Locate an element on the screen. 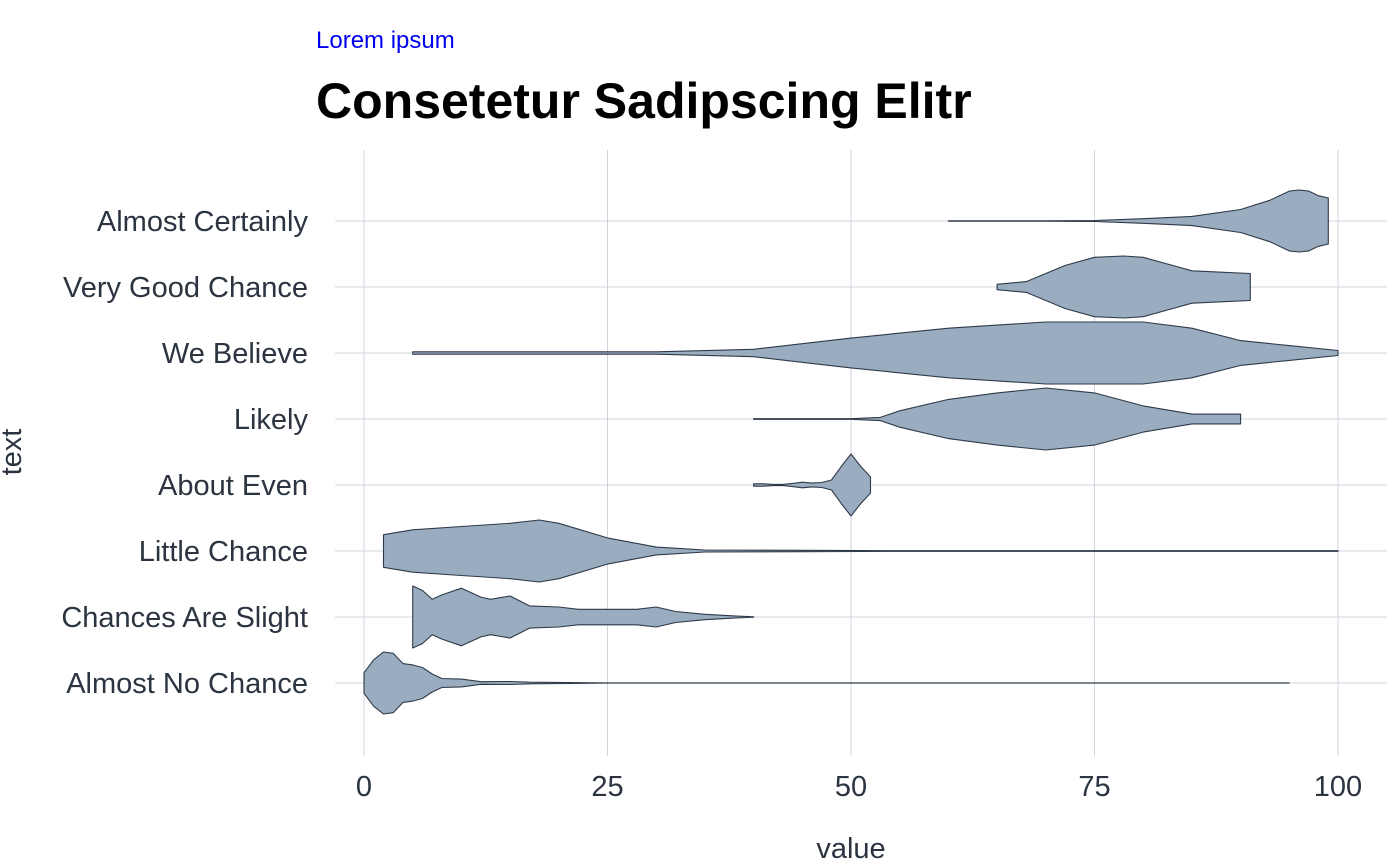  y-axis-title: text is located at coordinates (14, 452).